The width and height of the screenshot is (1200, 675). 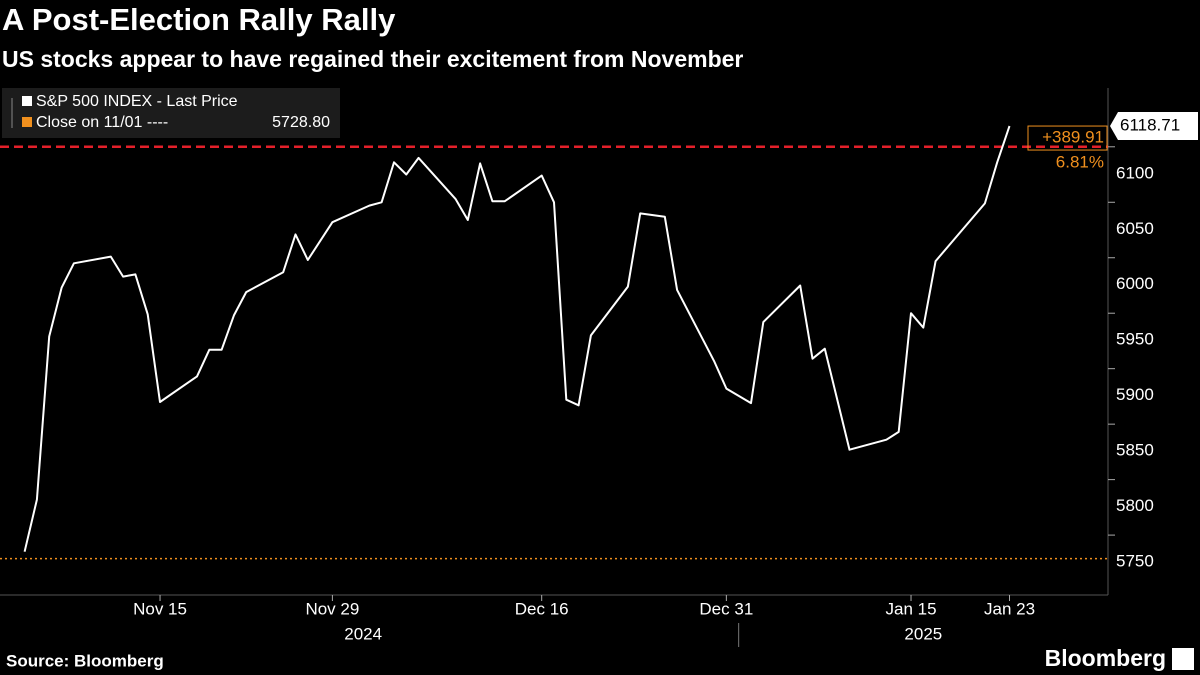 What do you see at coordinates (726, 608) in the screenshot?
I see `x-tick-label: Dec 31` at bounding box center [726, 608].